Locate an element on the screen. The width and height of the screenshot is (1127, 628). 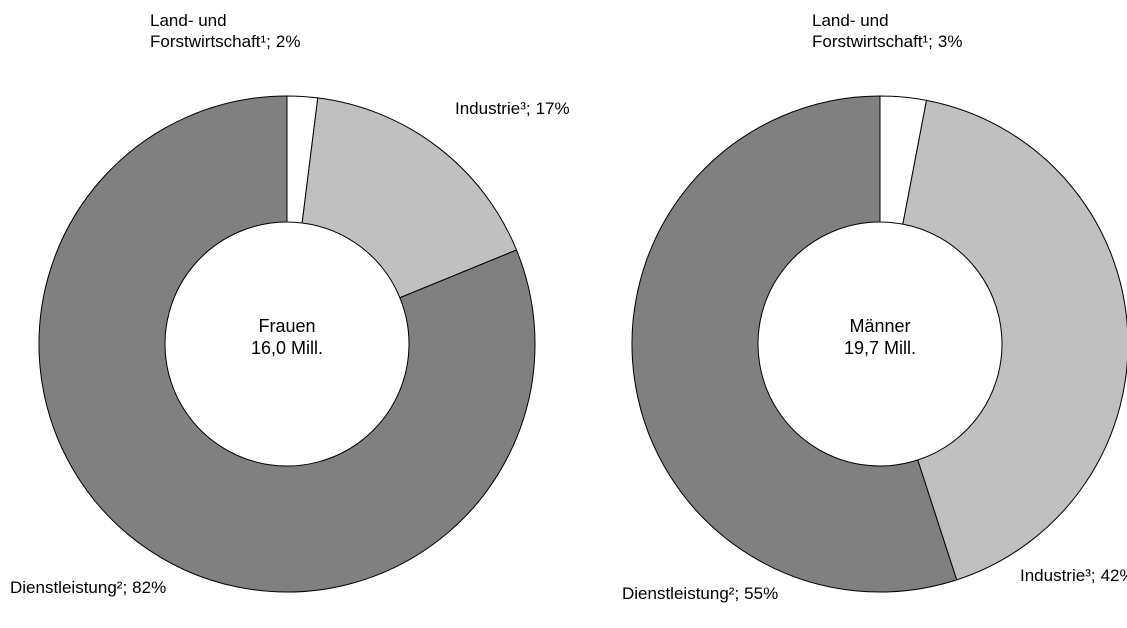
value-label: 3% is located at coordinates (950, 41).